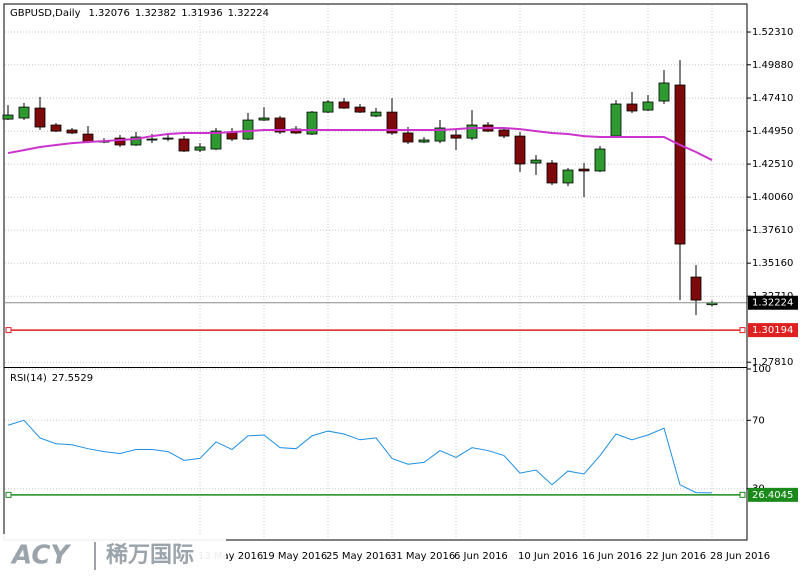 Image resolution: width=803 pixels, height=577 pixels. What do you see at coordinates (358, 556) in the screenshot?
I see `x-tick-label: 25 May 2016` at bounding box center [358, 556].